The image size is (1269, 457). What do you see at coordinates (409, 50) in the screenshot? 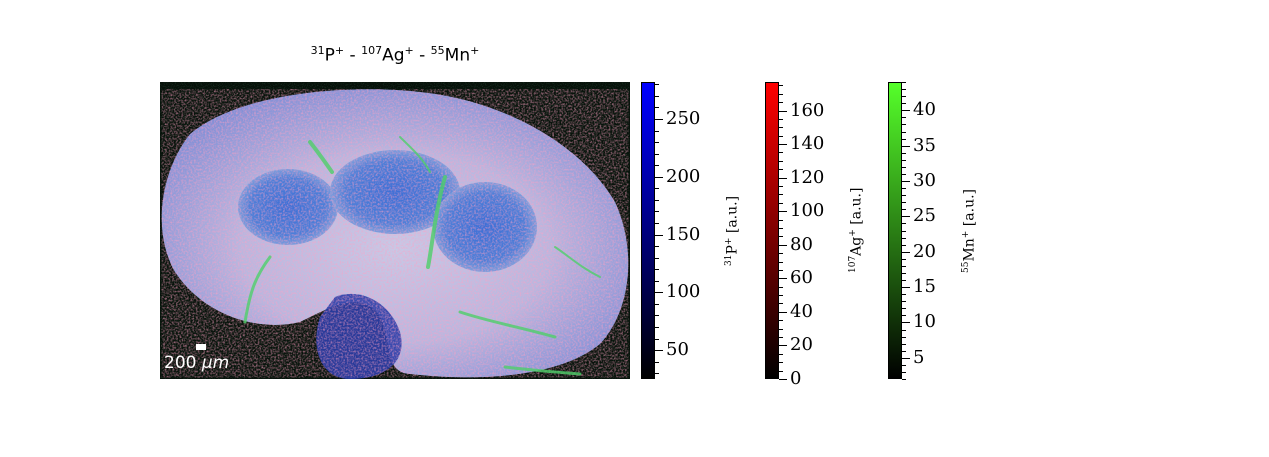
I see `title-charge-ag: +` at bounding box center [409, 50].